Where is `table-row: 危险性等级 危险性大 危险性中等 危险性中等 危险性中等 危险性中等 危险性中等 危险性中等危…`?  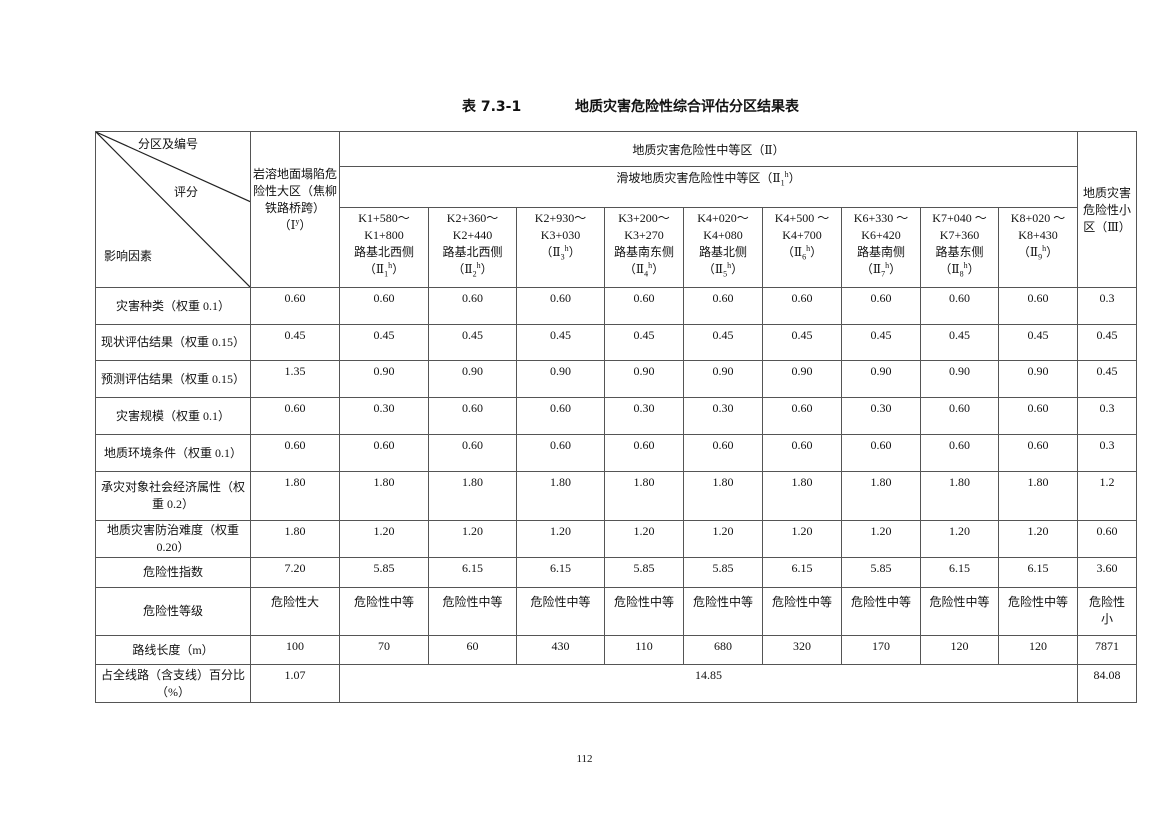 table-row: 危险性等级 危险性大 危险性中等 危险性中等 危险性中等 危险性中等 危险性中等 危险性中等危… is located at coordinates (616, 611).